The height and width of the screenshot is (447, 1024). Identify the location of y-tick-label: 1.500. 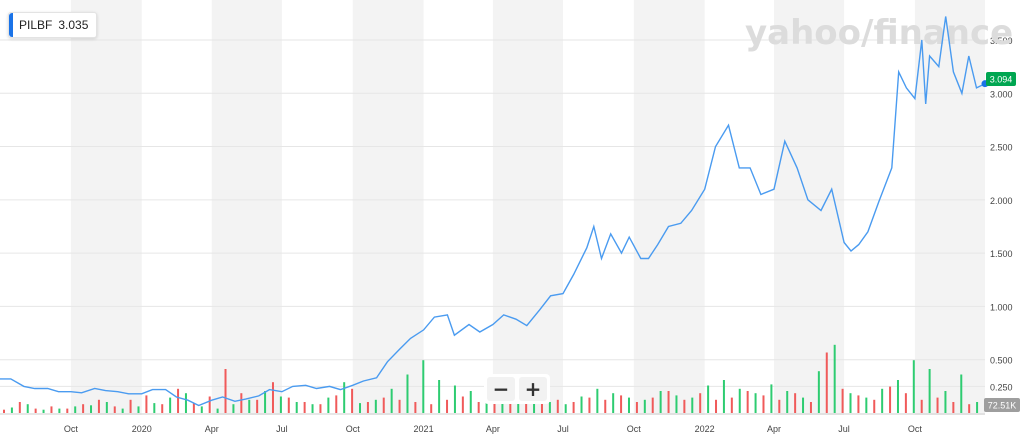
(1001, 254).